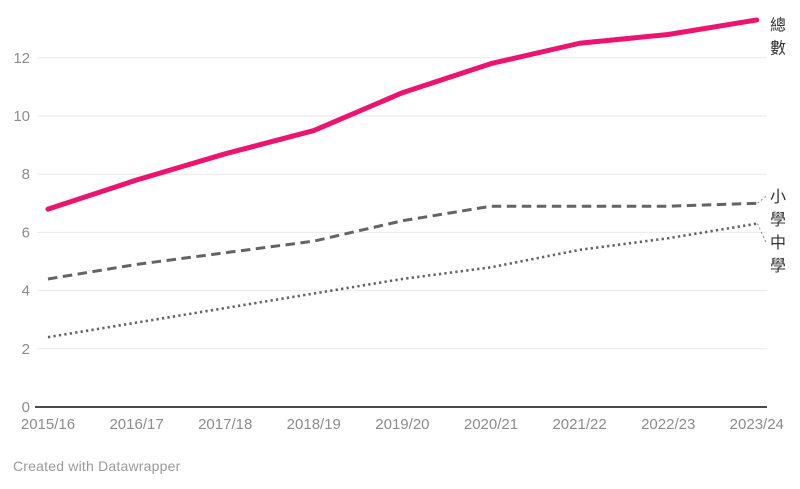  What do you see at coordinates (21, 116) in the screenshot?
I see `y-tick-label: 10` at bounding box center [21, 116].